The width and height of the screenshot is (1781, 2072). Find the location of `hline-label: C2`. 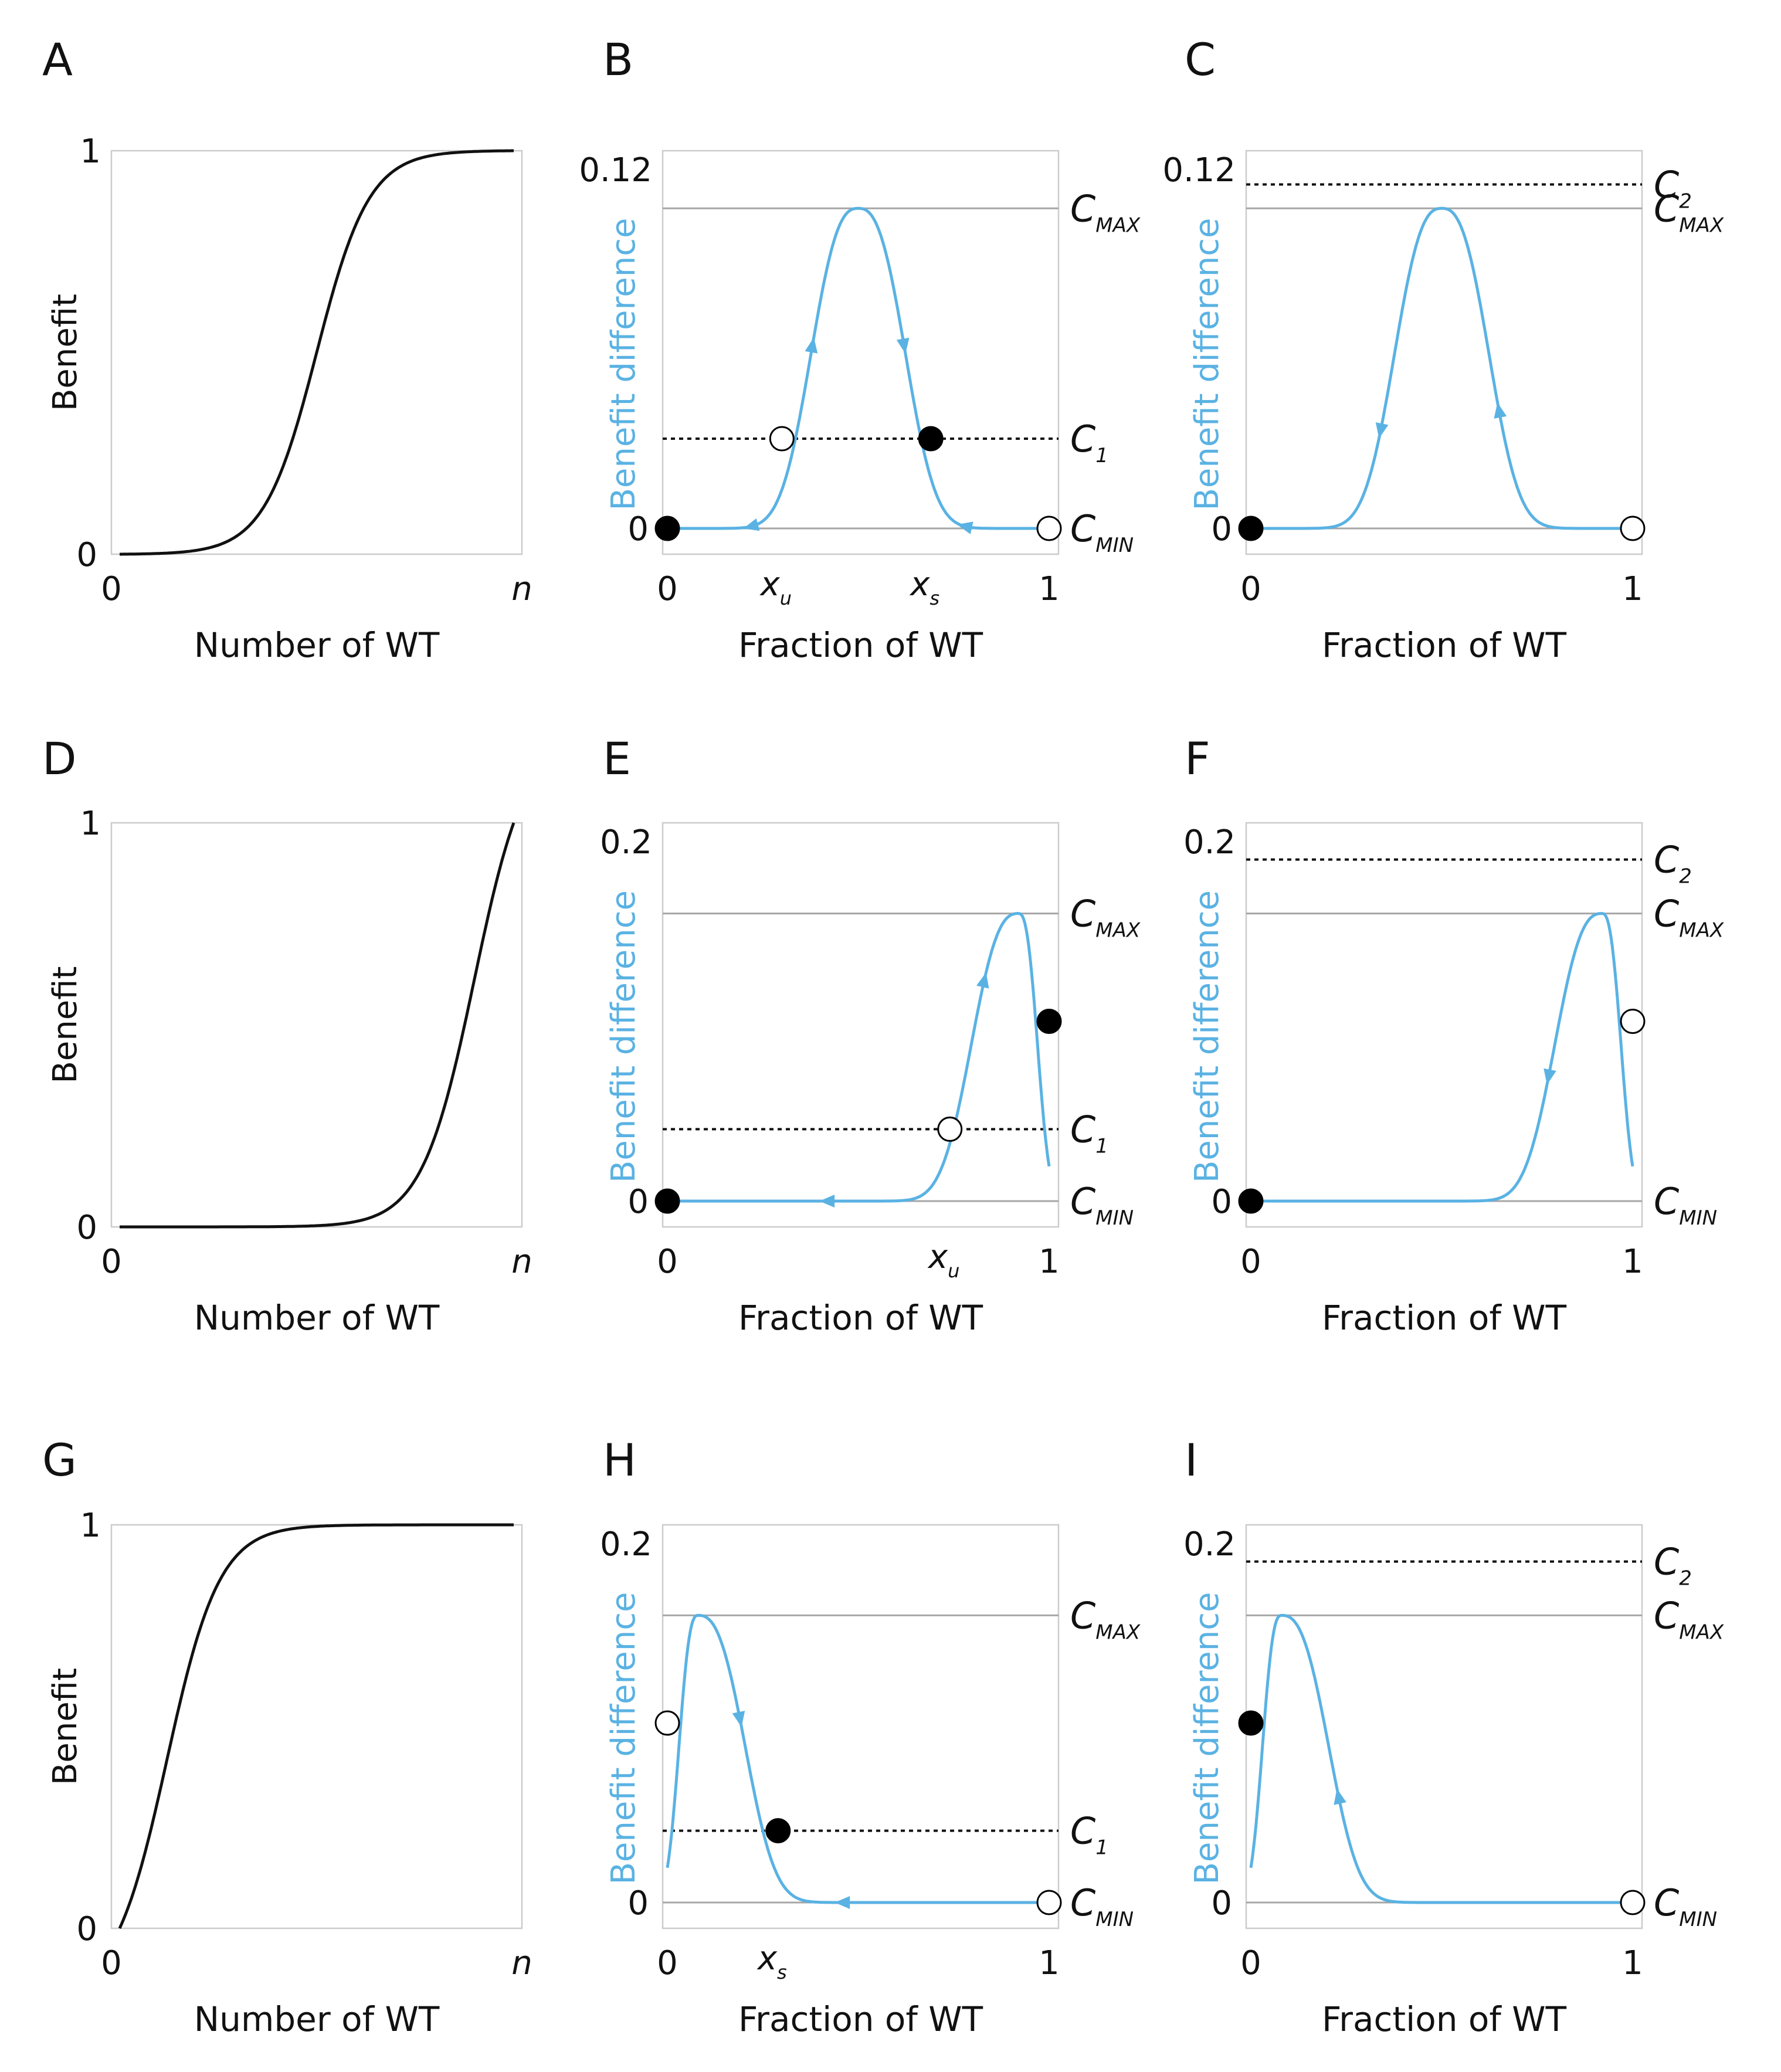

hline-label: C2 is located at coordinates (1673, 864).